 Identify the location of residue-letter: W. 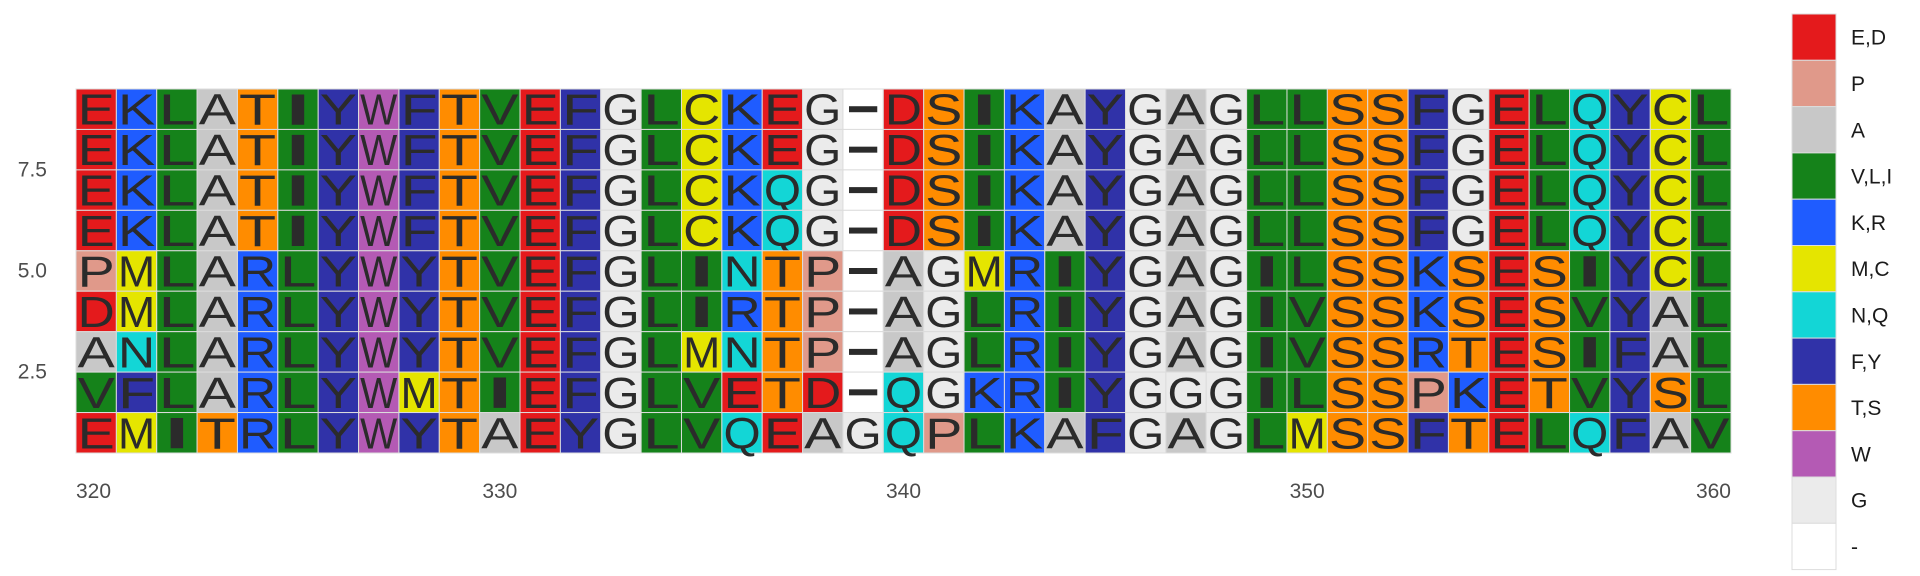
(379, 352).